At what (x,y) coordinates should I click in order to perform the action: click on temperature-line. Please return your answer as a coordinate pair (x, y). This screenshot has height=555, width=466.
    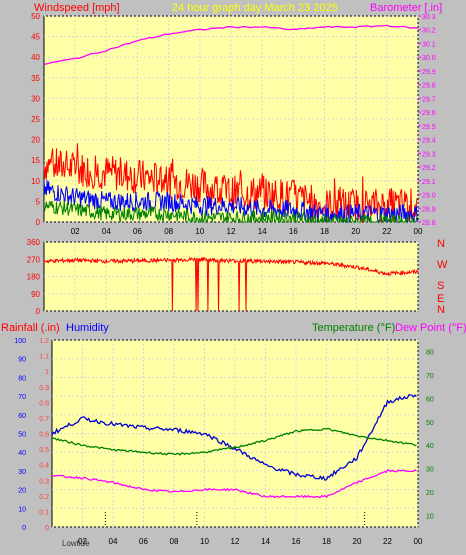
    Looking at the image, I should click on (234, 441).